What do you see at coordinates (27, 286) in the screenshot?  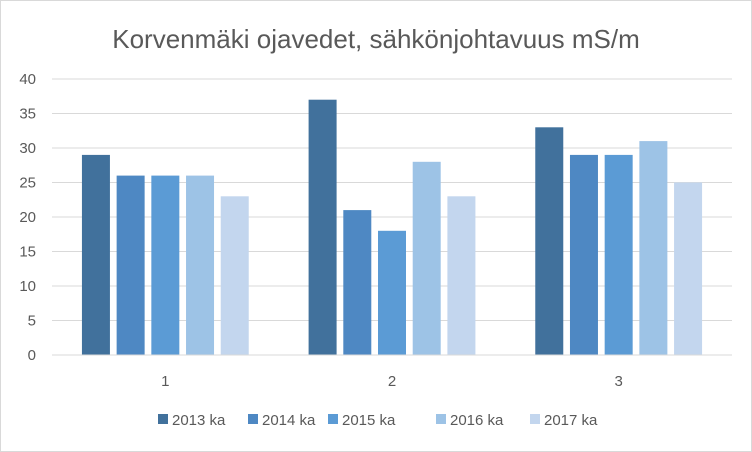 I see `y-tick-label: 10` at bounding box center [27, 286].